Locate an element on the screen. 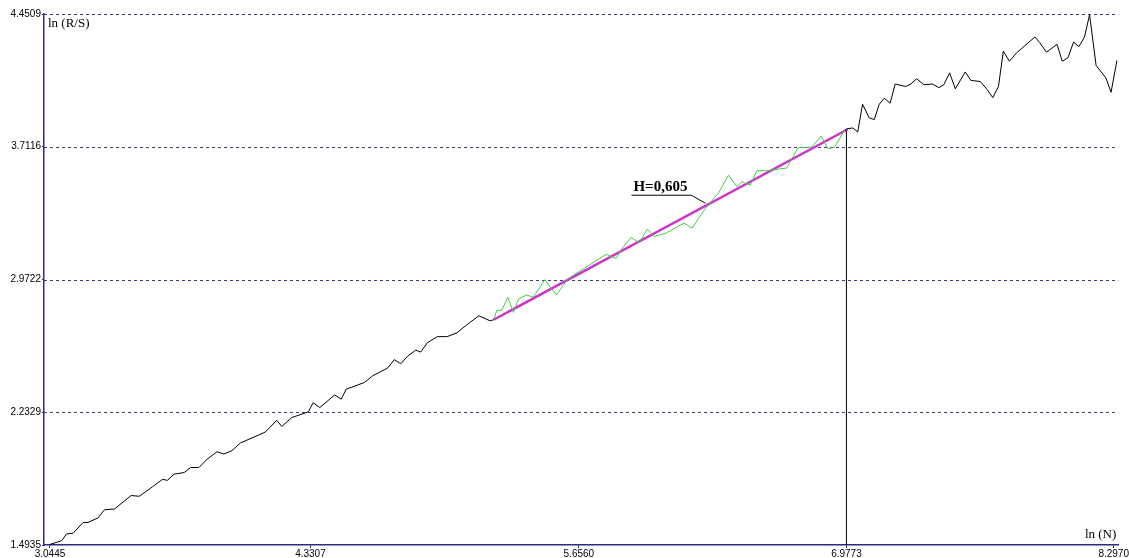 This screenshot has width=1129, height=558. x-tick-label: 4.3307 is located at coordinates (311, 552).